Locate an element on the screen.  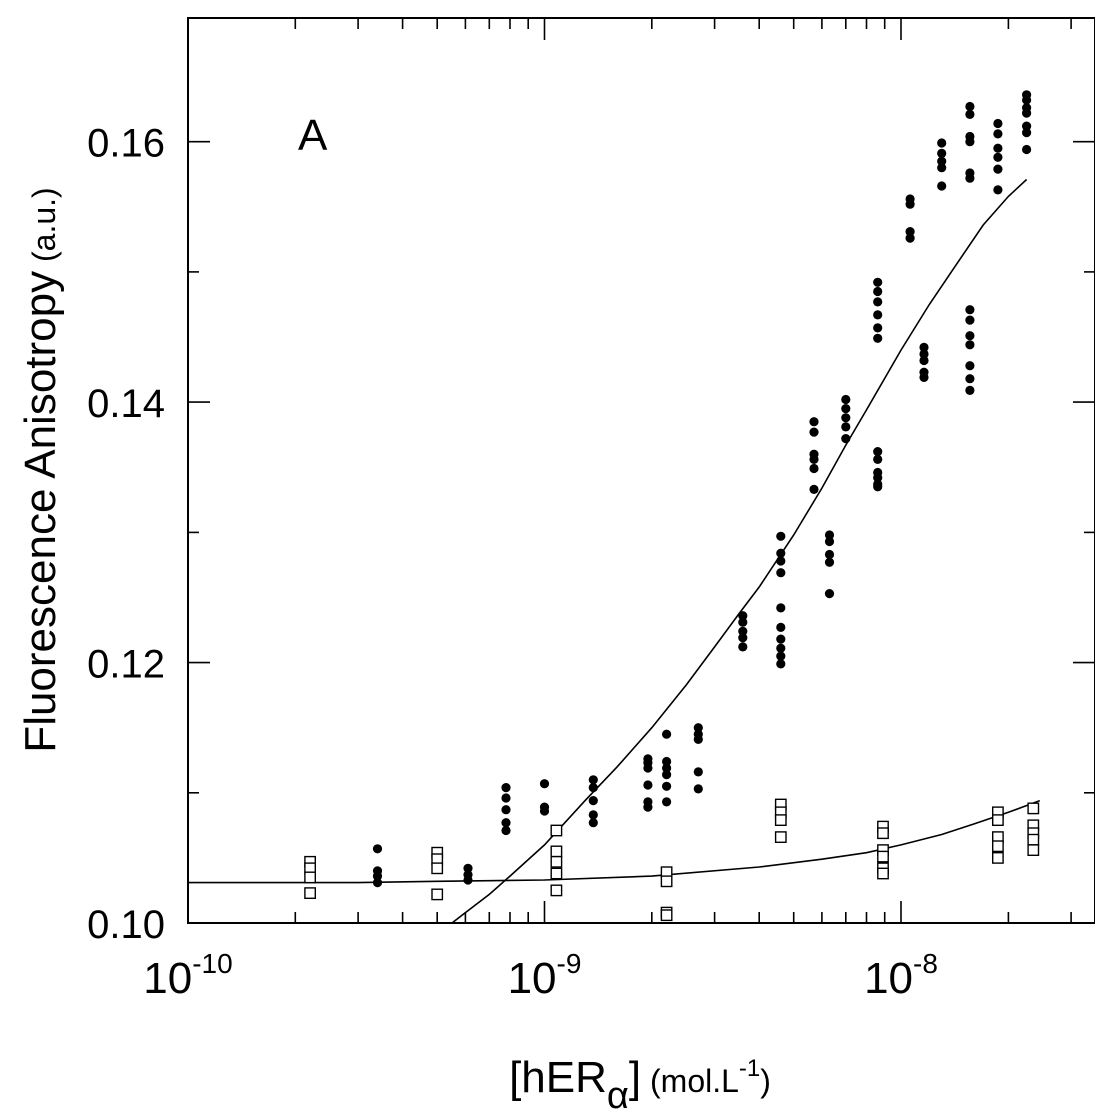
x-axis-label-units-exponent: -1 is located at coordinates (749, 1068).